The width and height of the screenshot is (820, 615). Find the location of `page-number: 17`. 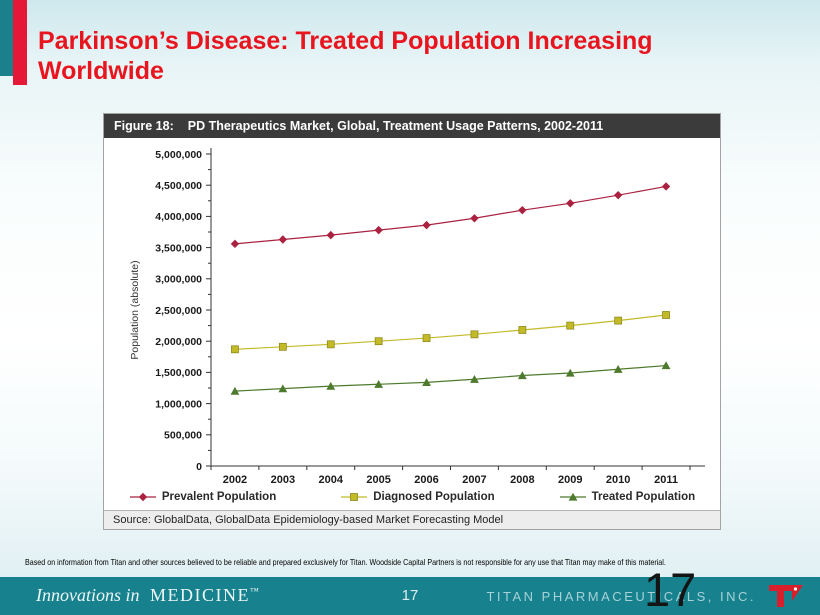

page-number: 17 is located at coordinates (410, 595).